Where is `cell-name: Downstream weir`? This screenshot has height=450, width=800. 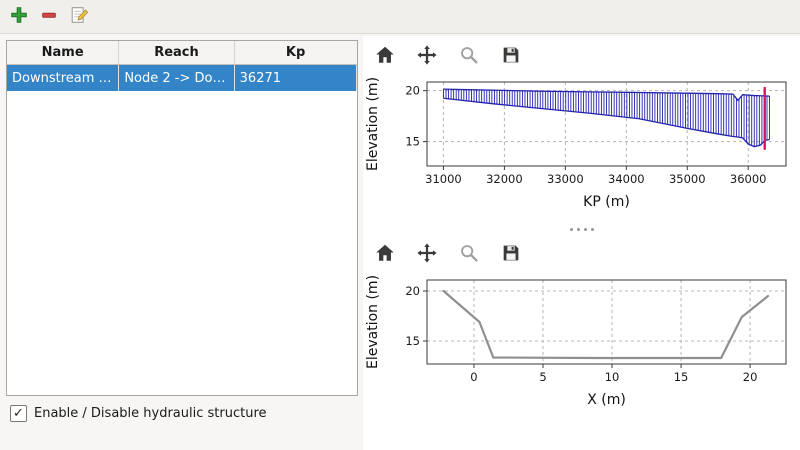
cell-name: Downstream weir is located at coordinates (63, 77).